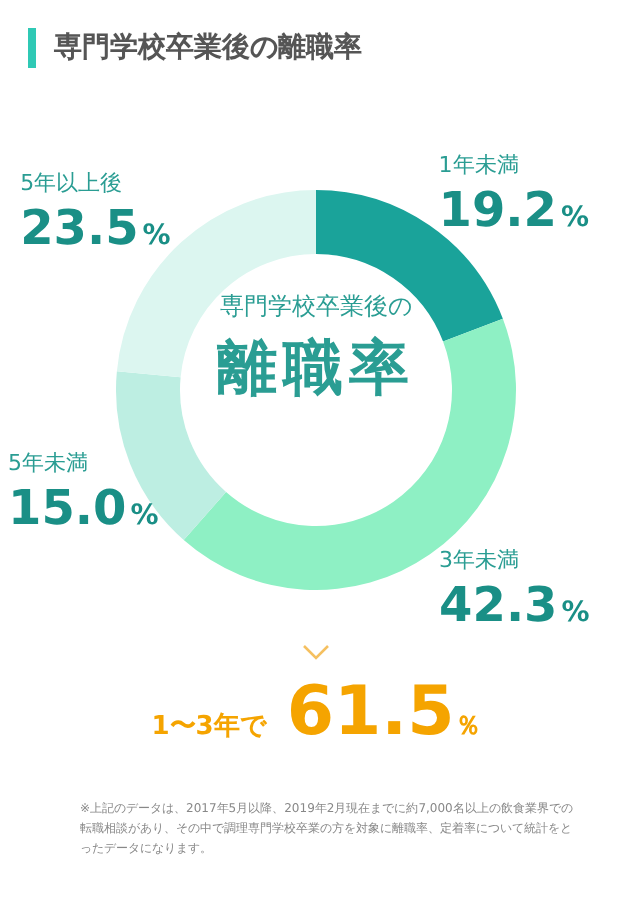 The image size is (632, 900). Describe the element at coordinates (83, 507) in the screenshot. I see `data-label: 15.0%` at that location.